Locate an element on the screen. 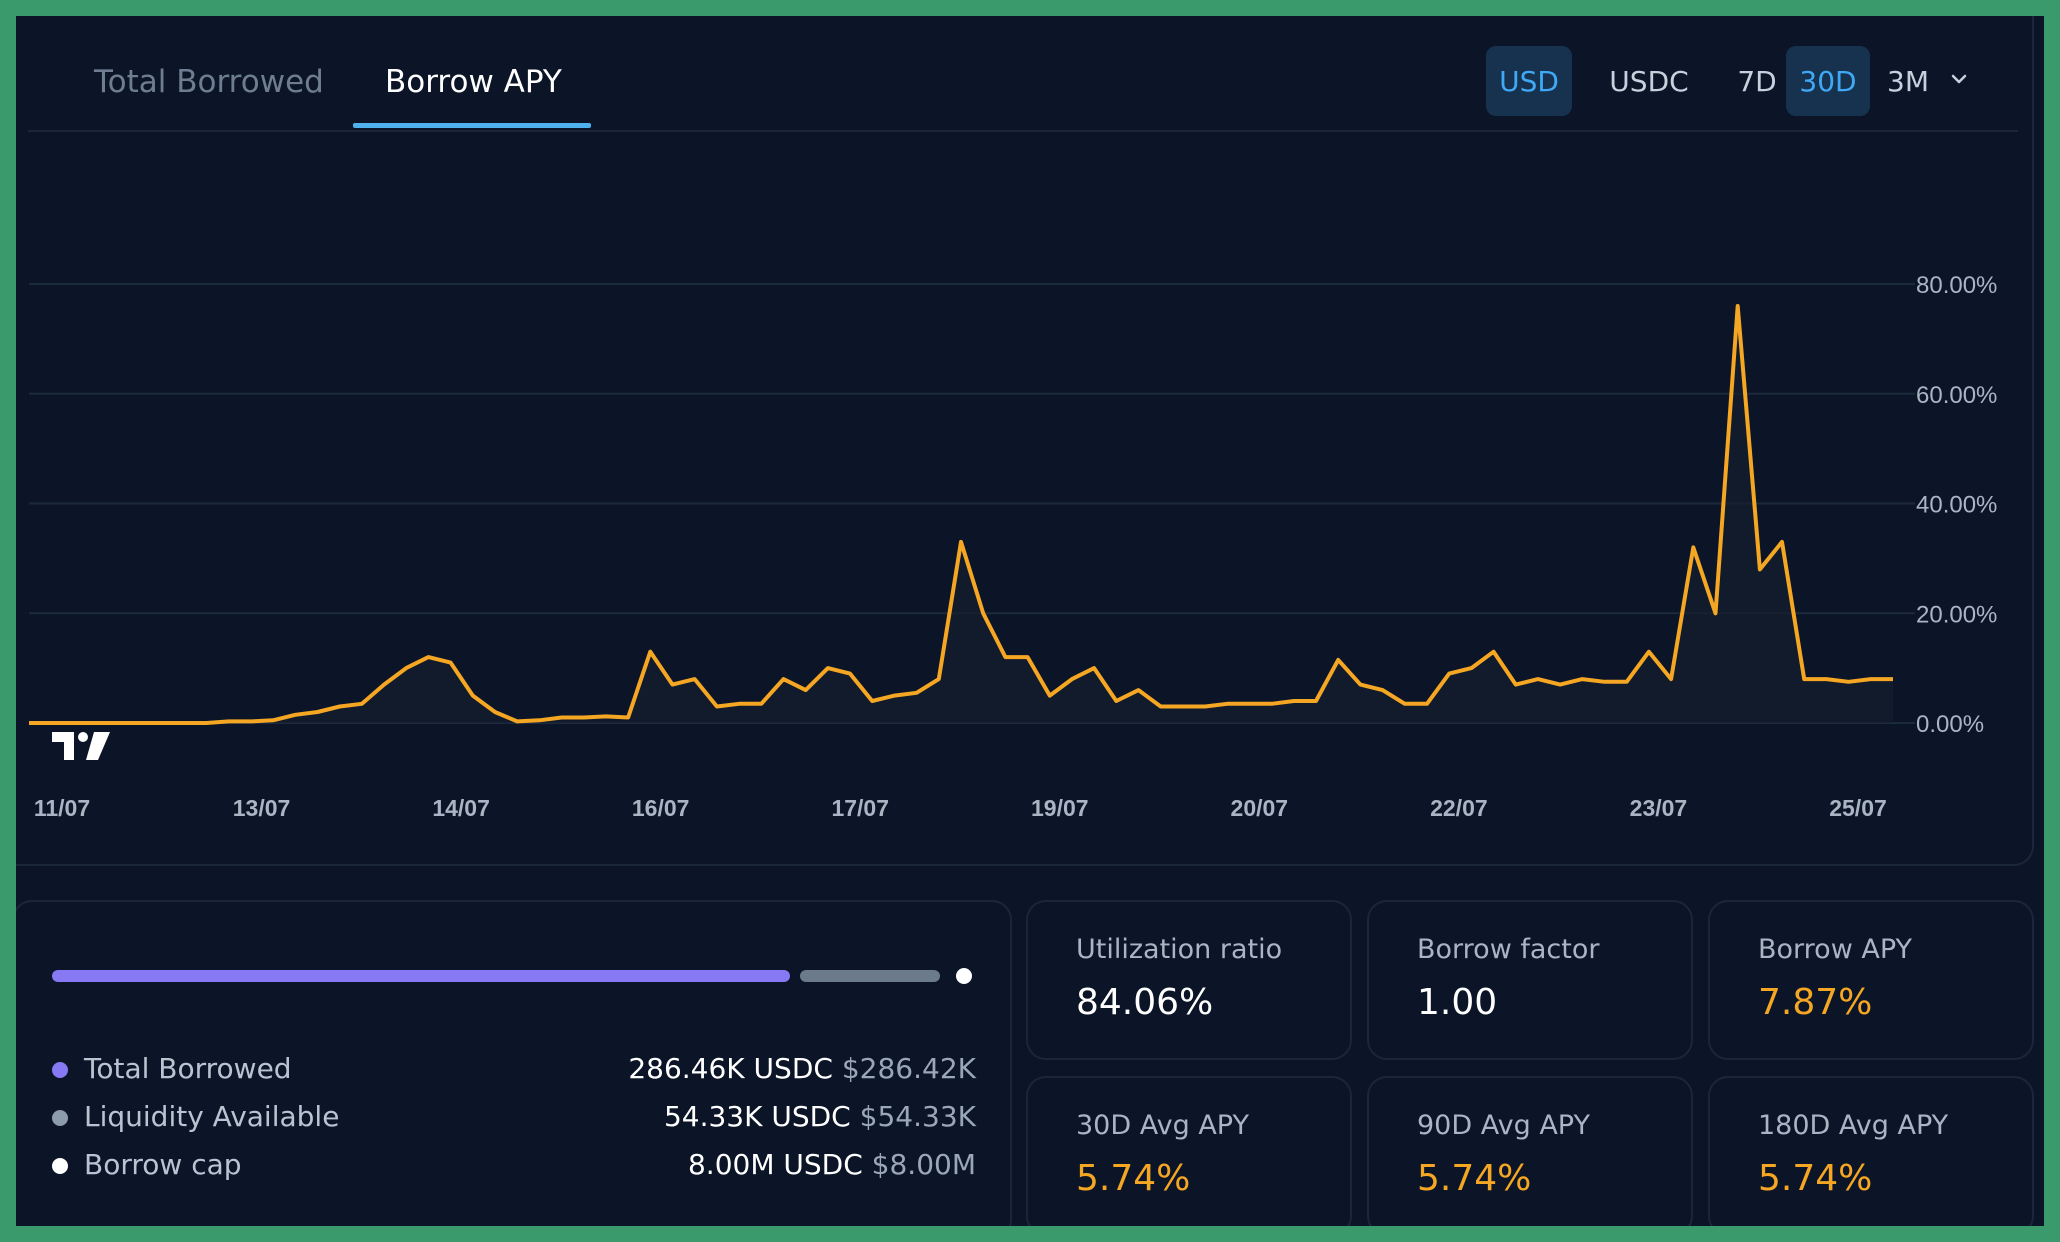 The width and height of the screenshot is (2060, 1242). legend-row-borrow-cap: Borrow cap 8.00M USDC $8.00M is located at coordinates (514, 1166).